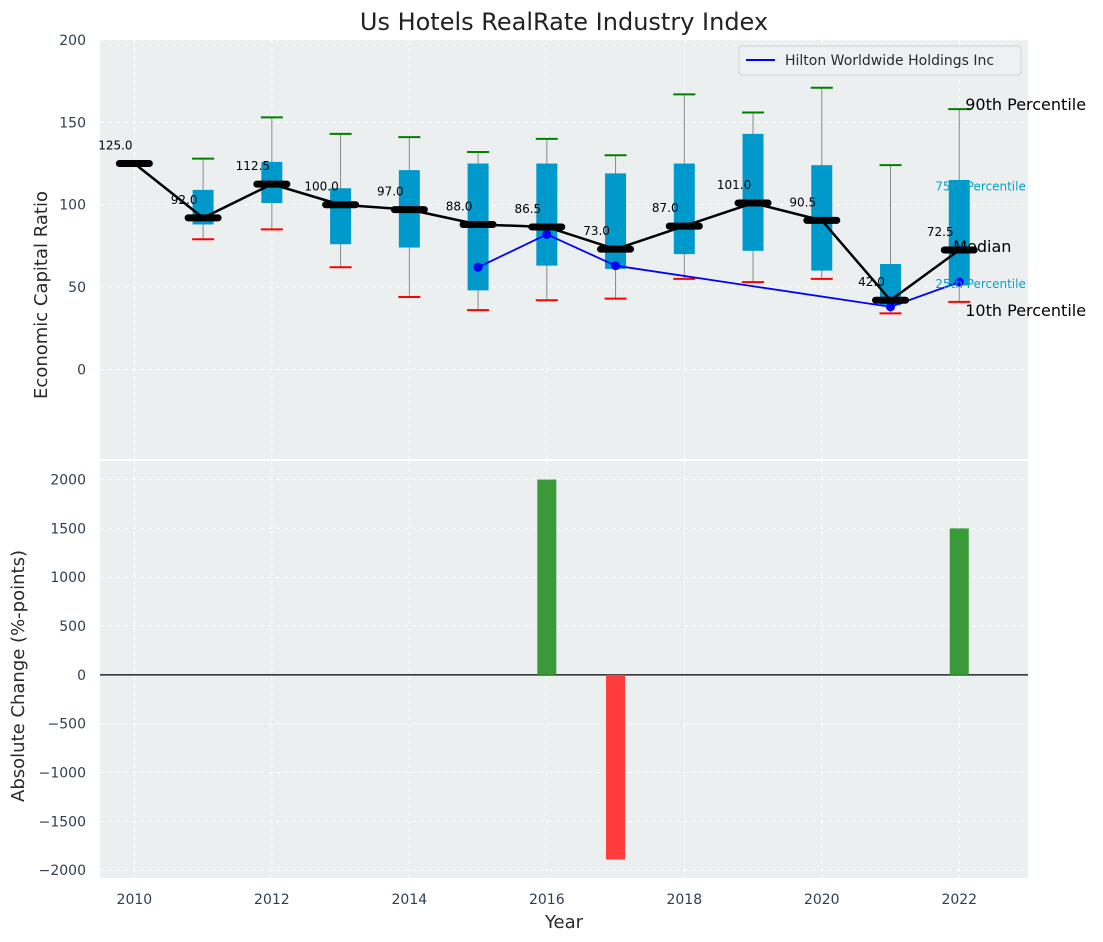 The width and height of the screenshot is (1103, 942). What do you see at coordinates (62, 822) in the screenshot?
I see `bottom-y-tick-label: −1500` at bounding box center [62, 822].